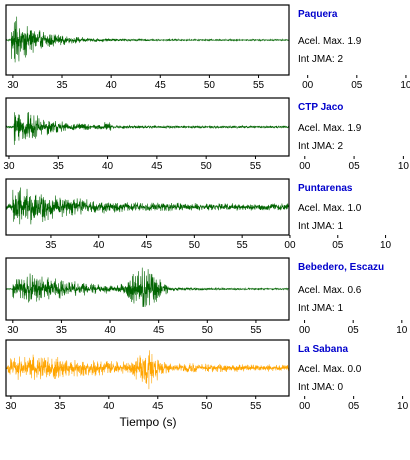  Describe the element at coordinates (341, 267) in the screenshot. I see `station-name: Bebedero, Escazu` at that location.